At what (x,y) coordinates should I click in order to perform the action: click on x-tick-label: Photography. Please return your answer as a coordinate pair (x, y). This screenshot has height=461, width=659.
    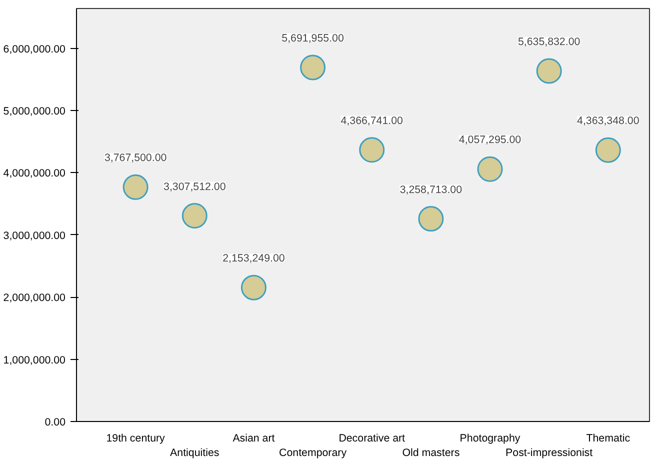
    Looking at the image, I should click on (490, 438).